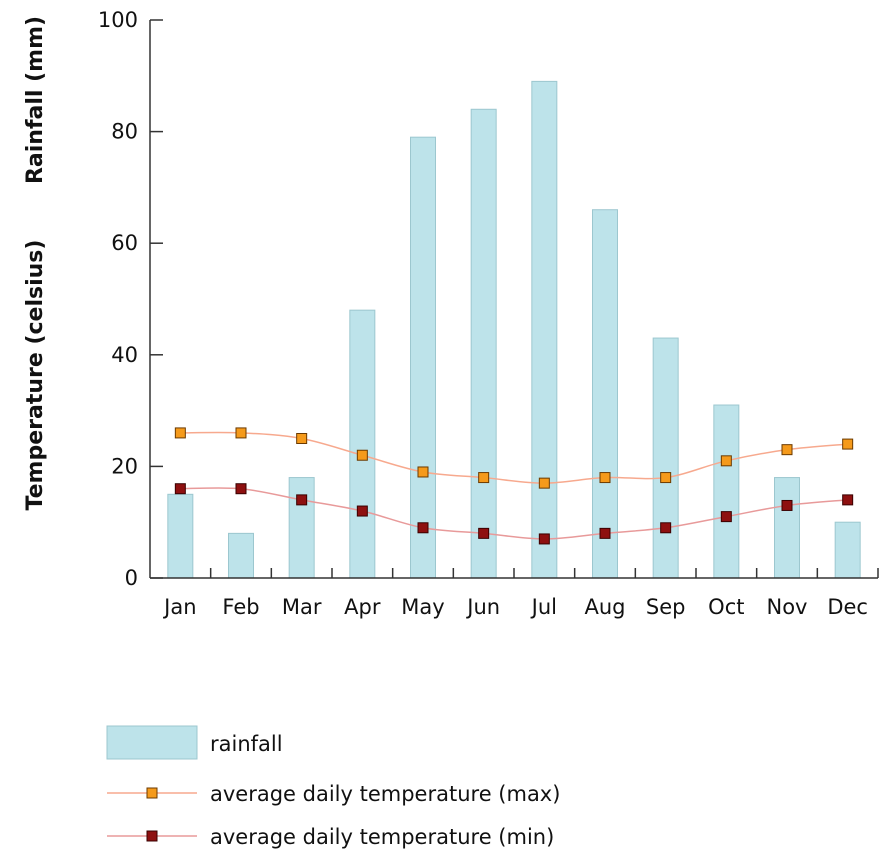  I want to click on legend-label-rainfall: rainfall, so click(246, 744).